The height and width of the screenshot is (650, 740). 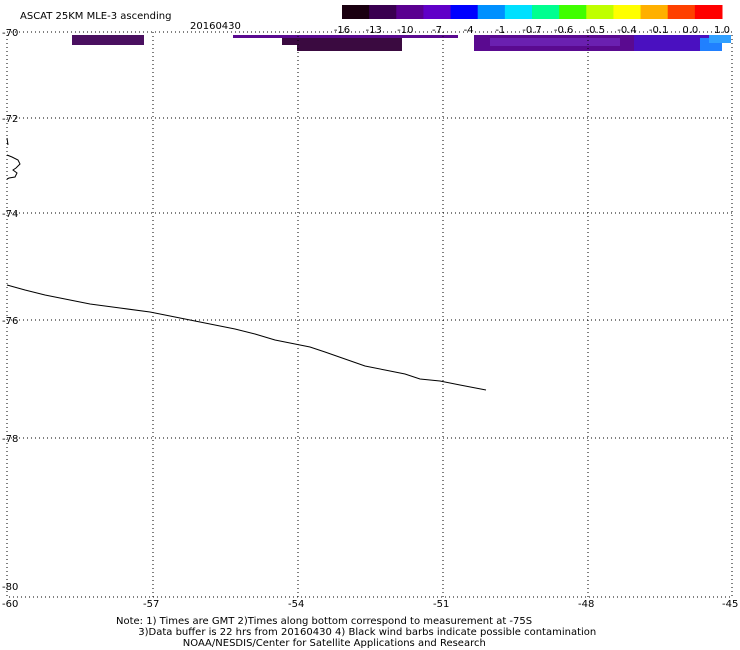 What do you see at coordinates (469, 30) in the screenshot?
I see `colorbar-tick-label: -4` at bounding box center [469, 30].